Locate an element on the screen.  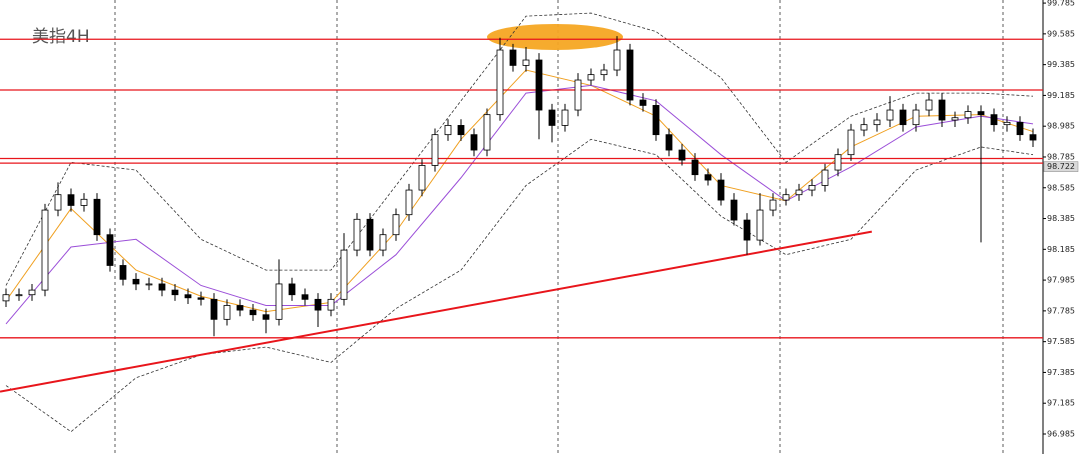
y-tick-label: 98.185 is located at coordinates (1061, 249).